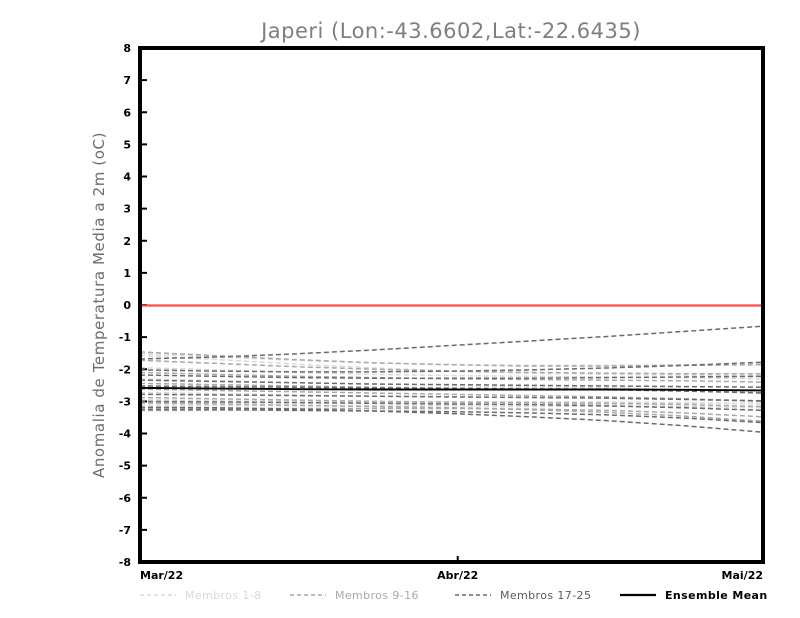 The image size is (800, 618). What do you see at coordinates (125, 466) in the screenshot?
I see `y-tick-label: -5` at bounding box center [125, 466].